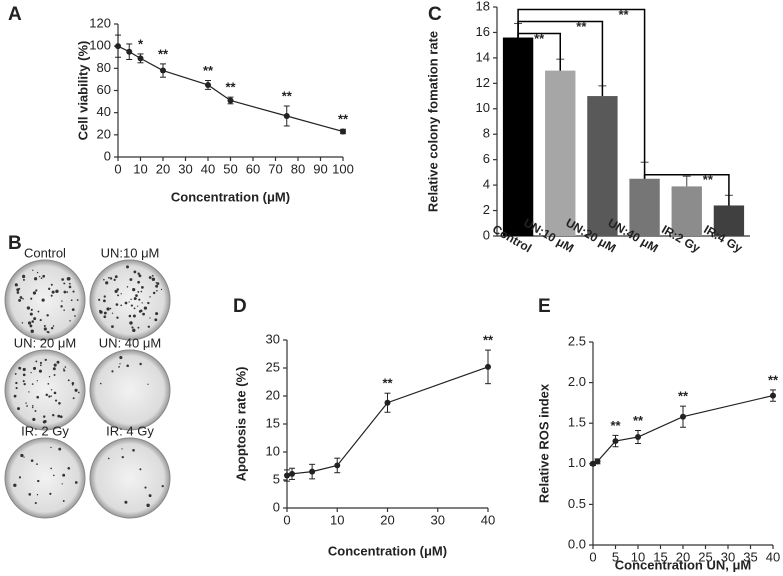 The height and width of the screenshot is (576, 783). Describe the element at coordinates (45, 252) in the screenshot. I see `dish-caption: Control` at that location.